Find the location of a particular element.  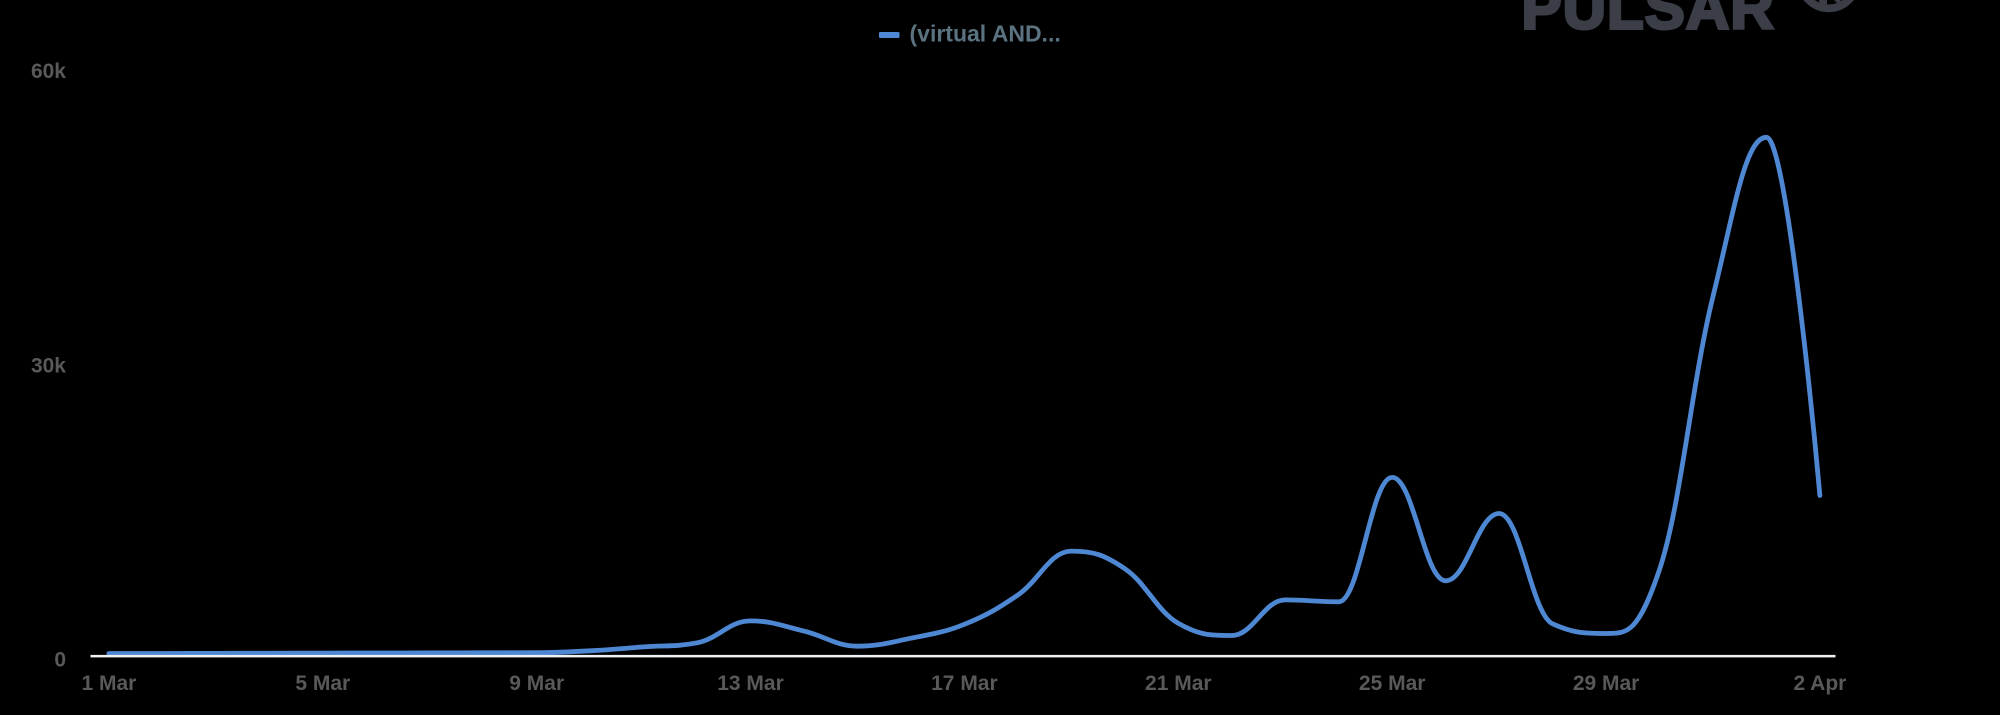

svg-text: 17 Mar is located at coordinates (964, 683).